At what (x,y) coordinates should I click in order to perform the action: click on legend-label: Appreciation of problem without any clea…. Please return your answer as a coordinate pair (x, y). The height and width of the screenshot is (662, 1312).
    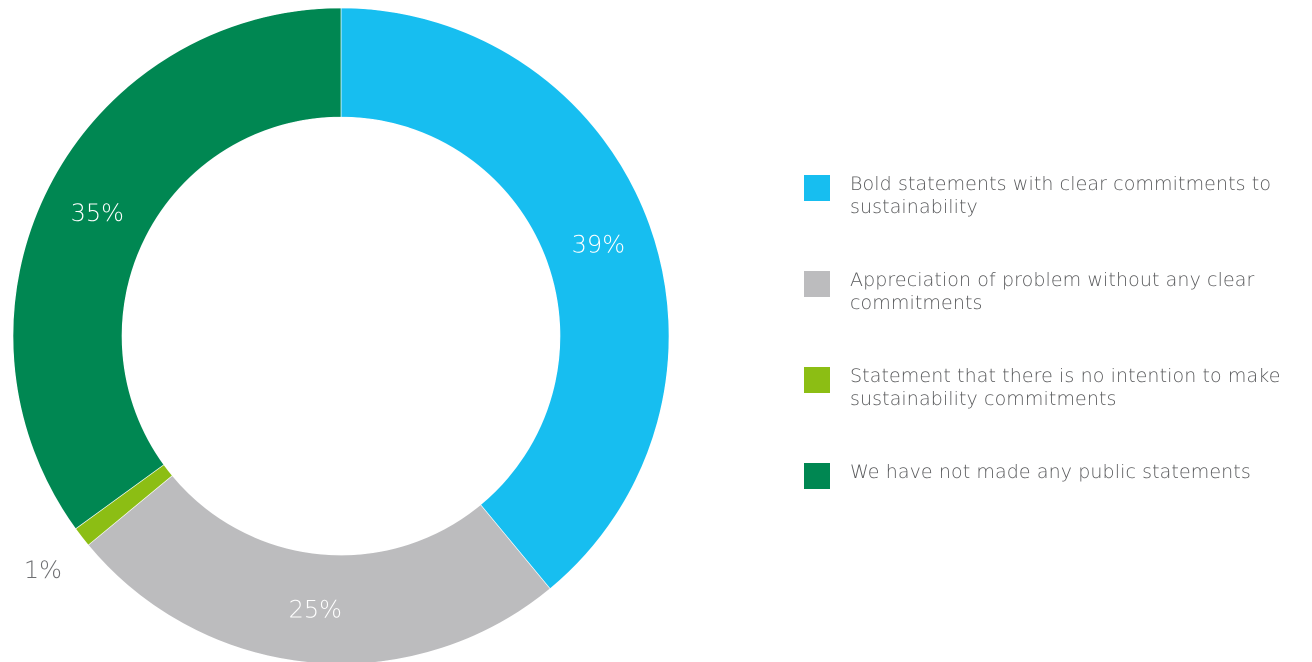
    Looking at the image, I should click on (1052, 291).